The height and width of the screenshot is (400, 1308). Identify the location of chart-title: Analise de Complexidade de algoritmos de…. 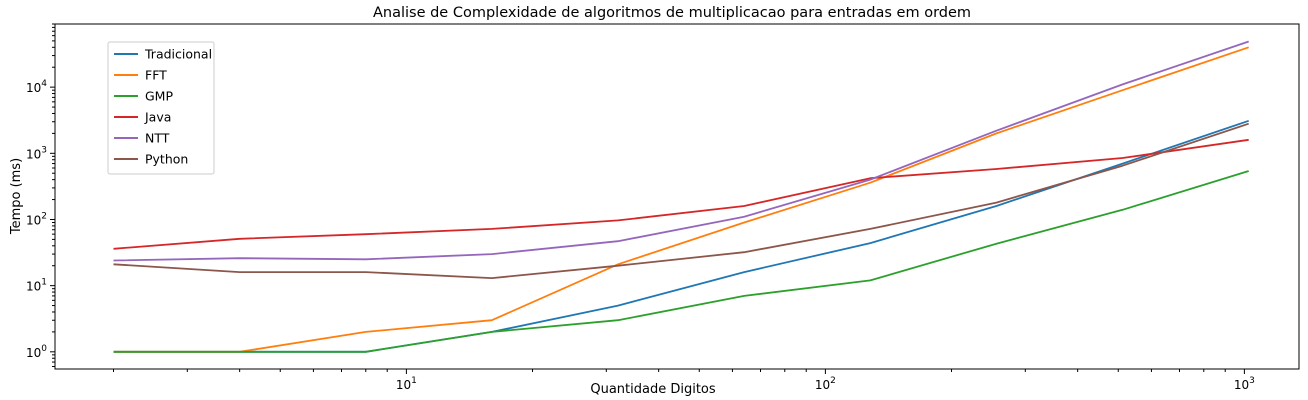
(672, 13).